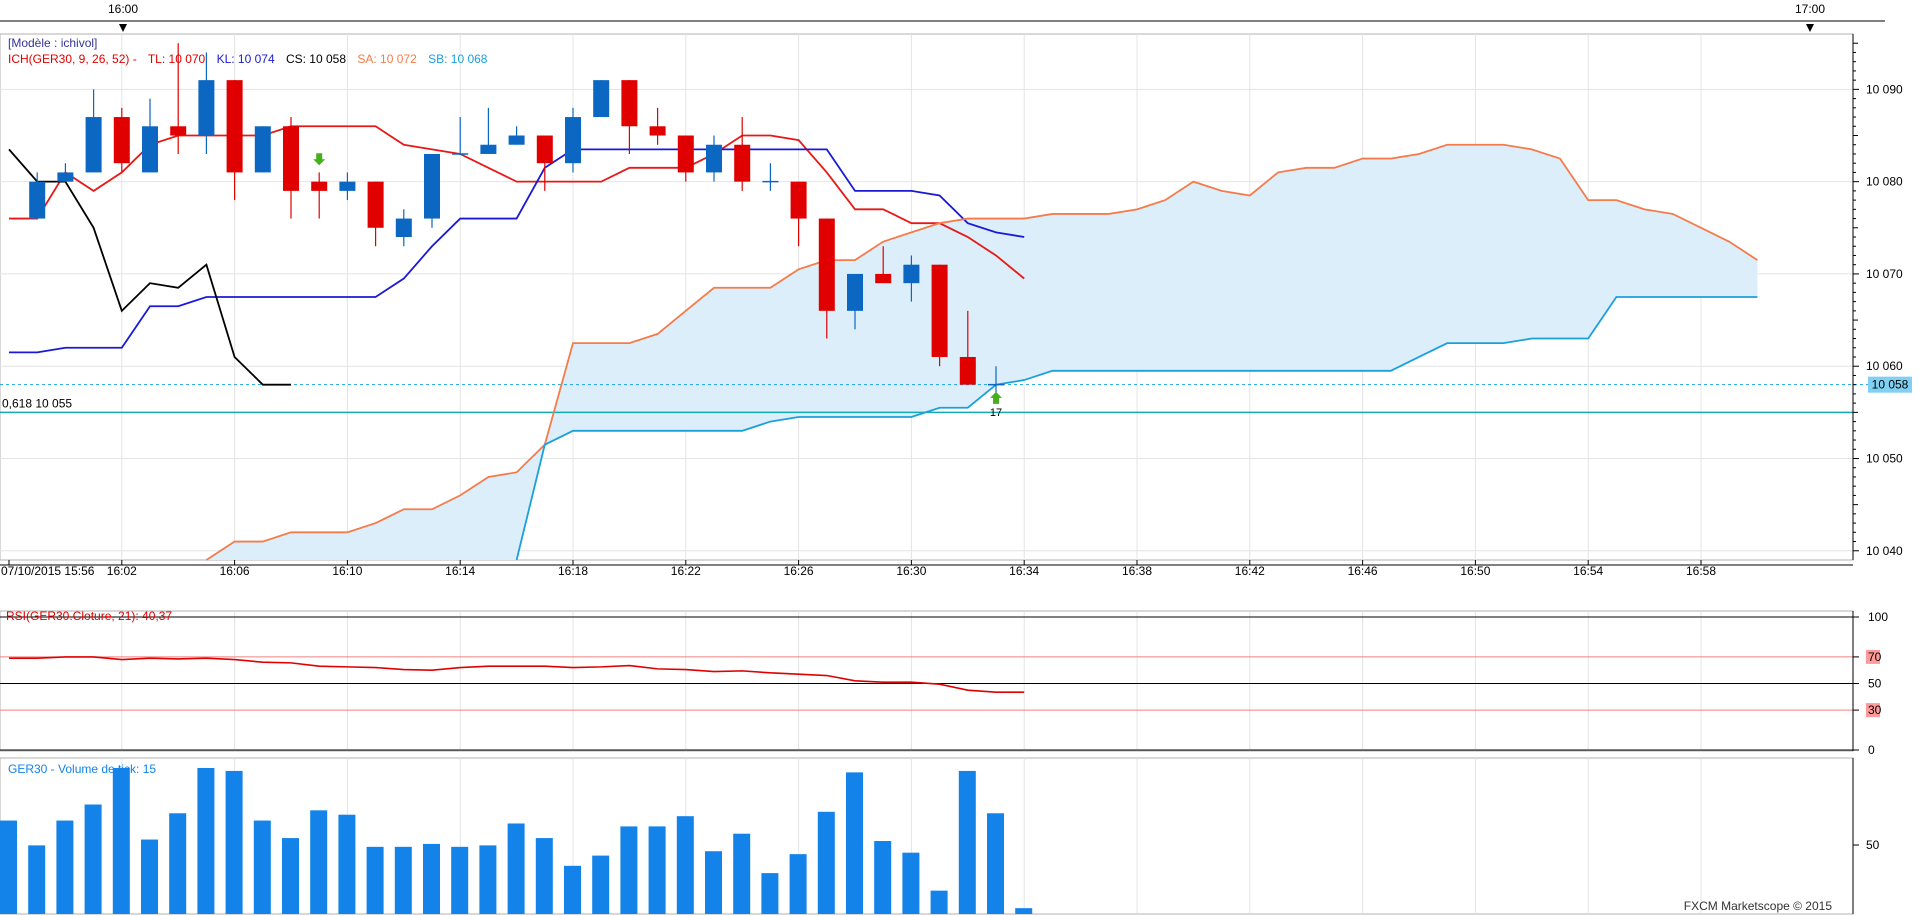 Image resolution: width=1919 pixels, height=916 pixels. Describe the element at coordinates (460, 571) in the screenshot. I see `time-axis-label: 16:14` at that location.